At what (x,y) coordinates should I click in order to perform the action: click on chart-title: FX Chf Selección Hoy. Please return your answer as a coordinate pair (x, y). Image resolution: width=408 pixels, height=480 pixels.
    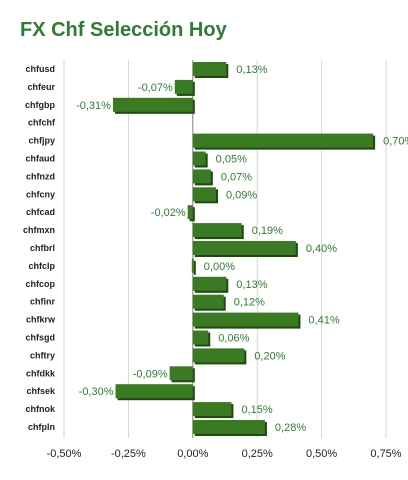
    Looking at the image, I should click on (123, 30).